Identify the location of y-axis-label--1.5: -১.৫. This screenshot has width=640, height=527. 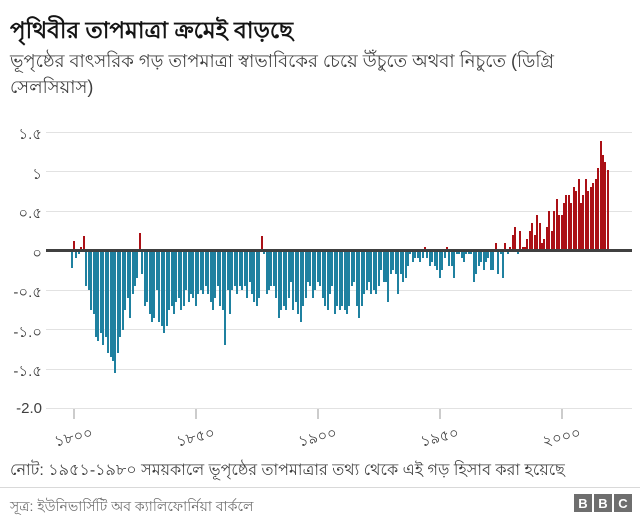
(27, 371).